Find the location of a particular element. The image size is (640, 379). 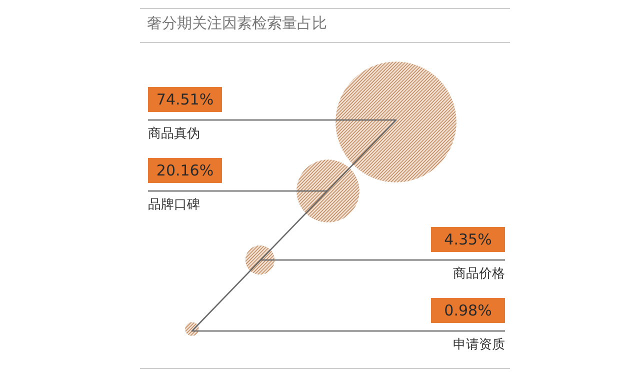

data-label: 0.98% is located at coordinates (468, 310).